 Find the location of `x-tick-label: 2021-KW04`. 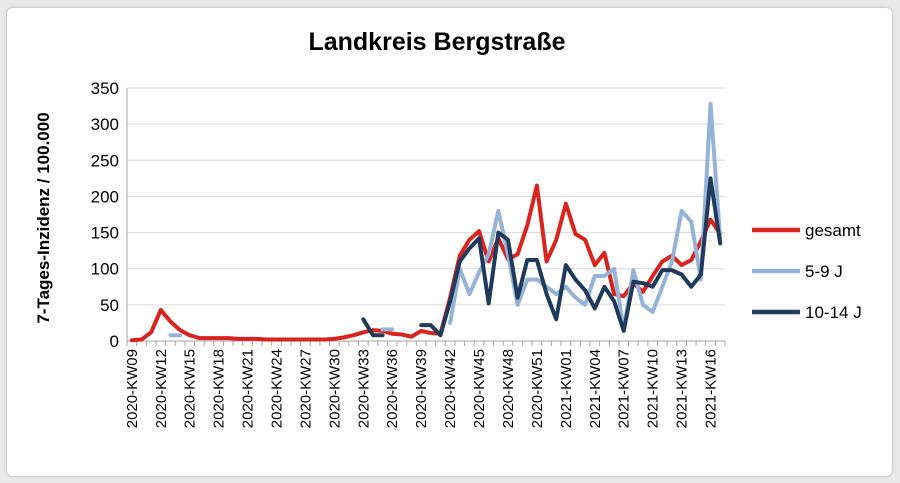

x-tick-label: 2021-KW04 is located at coordinates (595, 388).